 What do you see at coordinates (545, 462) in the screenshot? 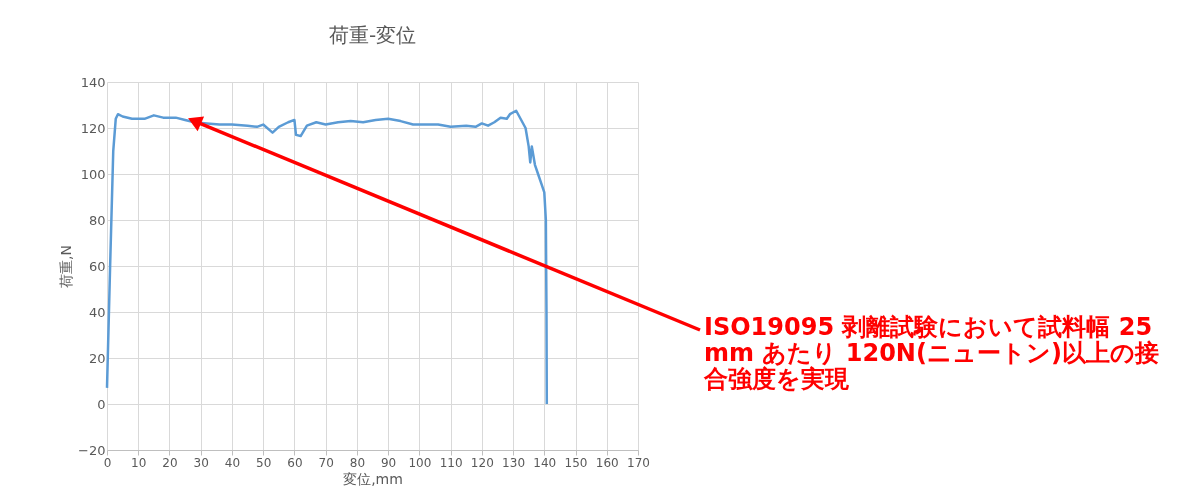
I see `x-tick-label: 140` at bounding box center [545, 462].